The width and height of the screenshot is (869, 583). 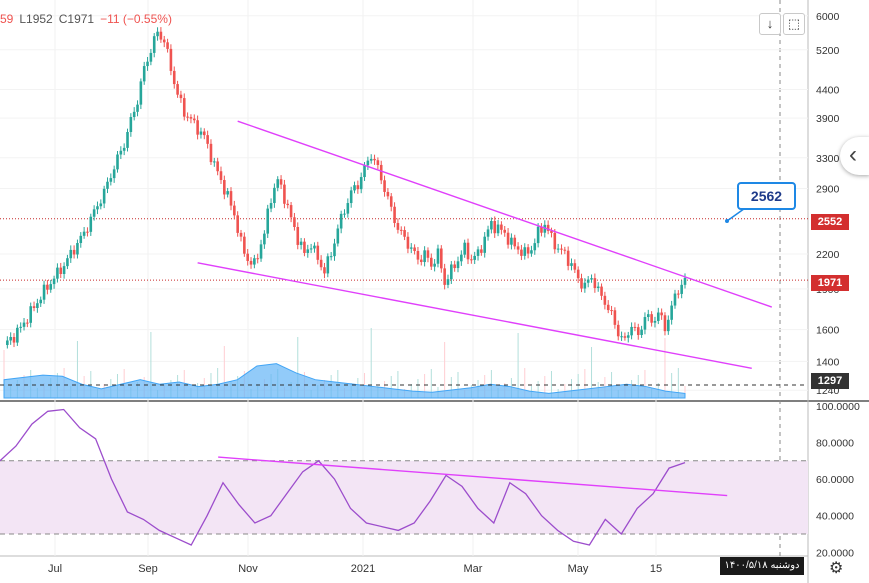 What do you see at coordinates (854, 156) in the screenshot?
I see `side-panel-toggle: ‹` at bounding box center [854, 156].